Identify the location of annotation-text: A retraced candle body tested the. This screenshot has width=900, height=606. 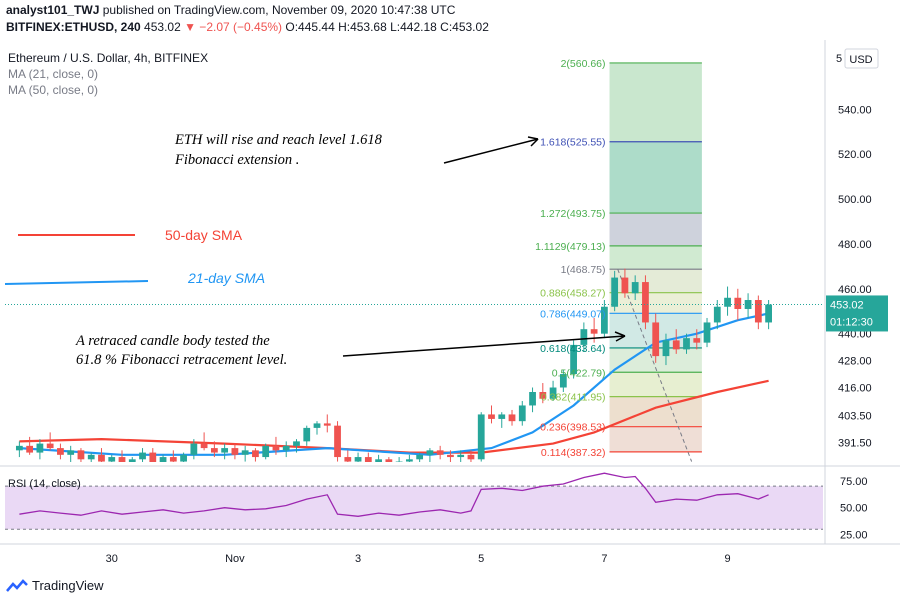
(172, 341).